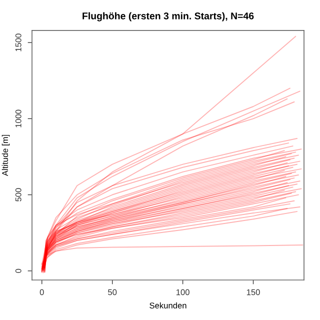  What do you see at coordinates (18, 119) in the screenshot?
I see `y-tick-label: 1000` at bounding box center [18, 119].